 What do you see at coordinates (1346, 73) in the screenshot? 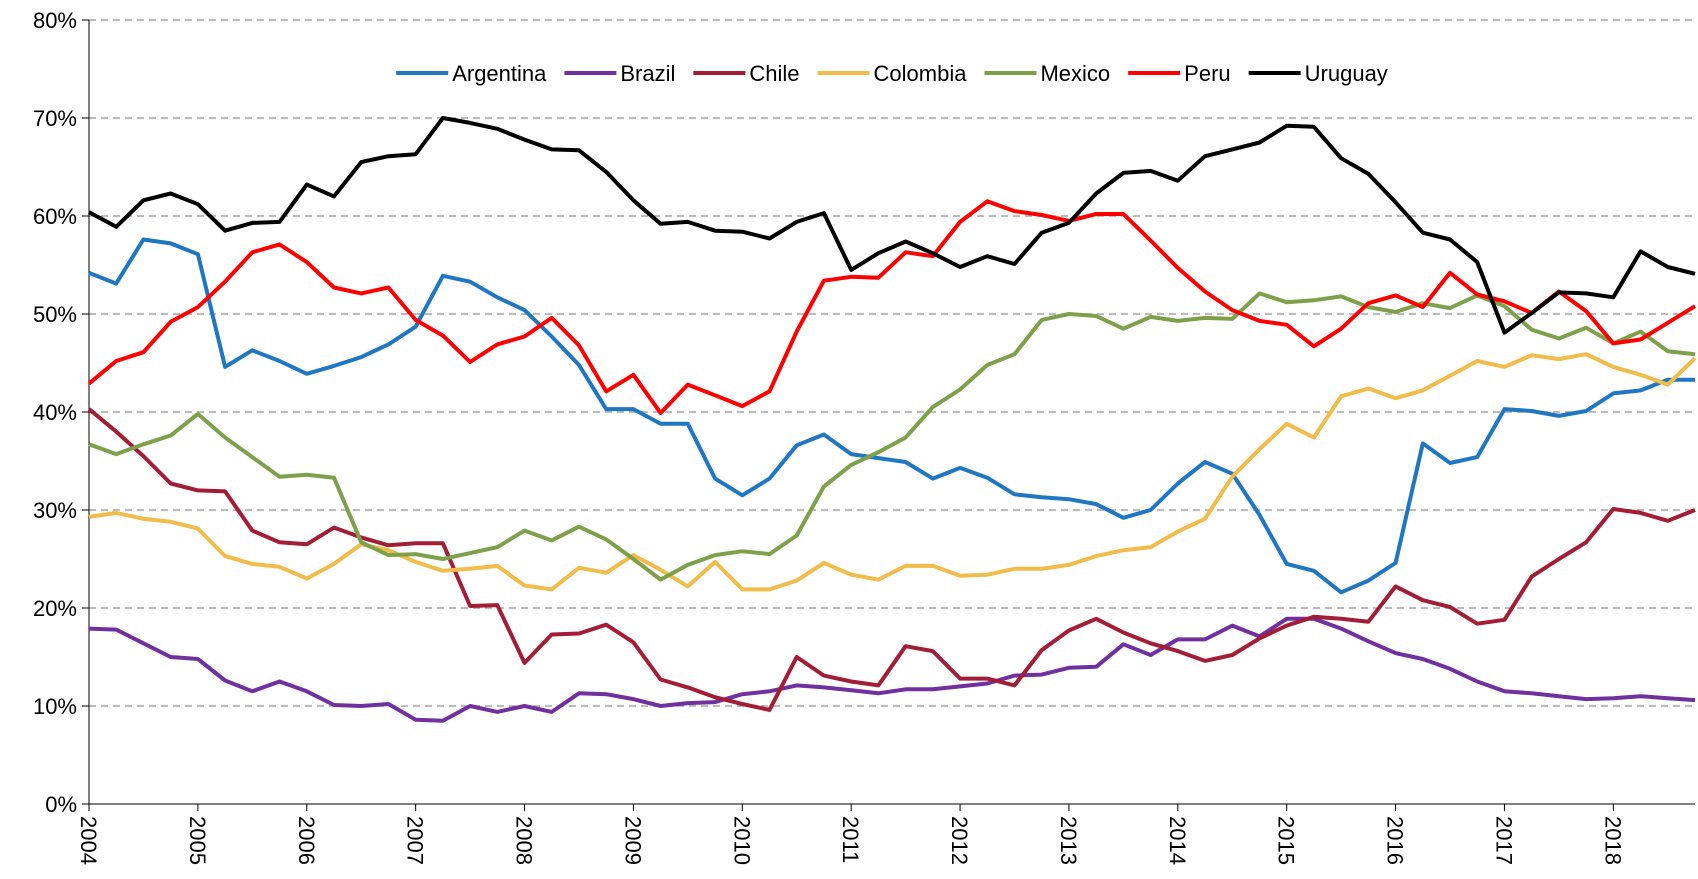
I see `legend-label: Uruguay` at bounding box center [1346, 73].